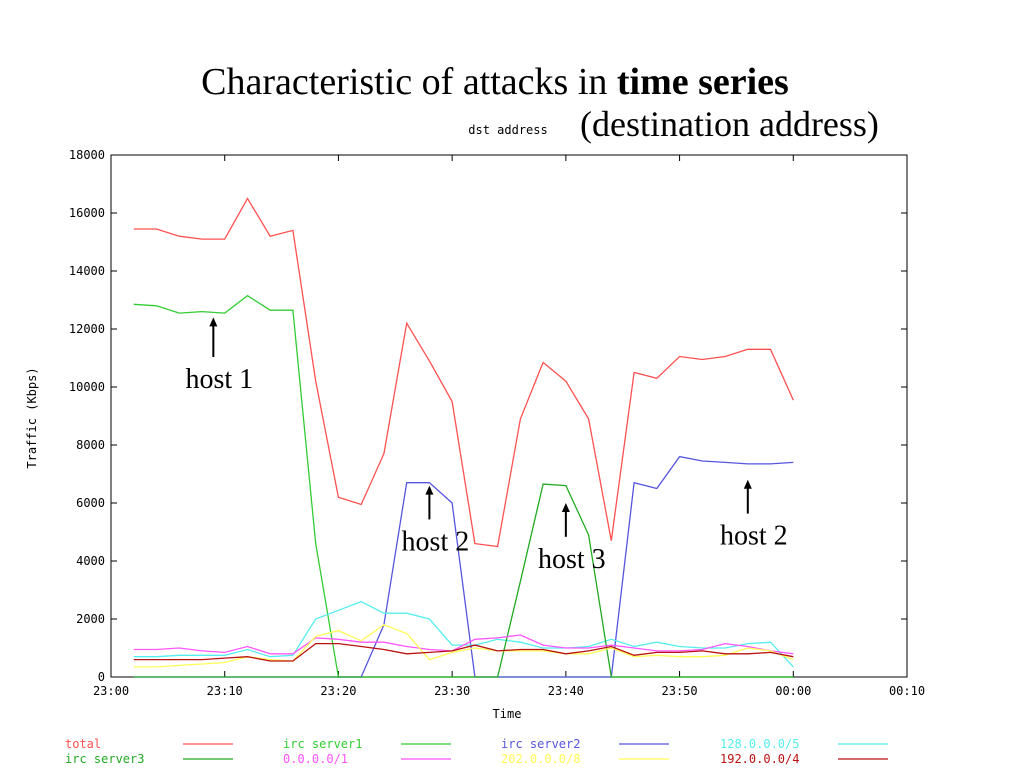  What do you see at coordinates (90, 445) in the screenshot?
I see `y-tick-label: 8000` at bounding box center [90, 445].